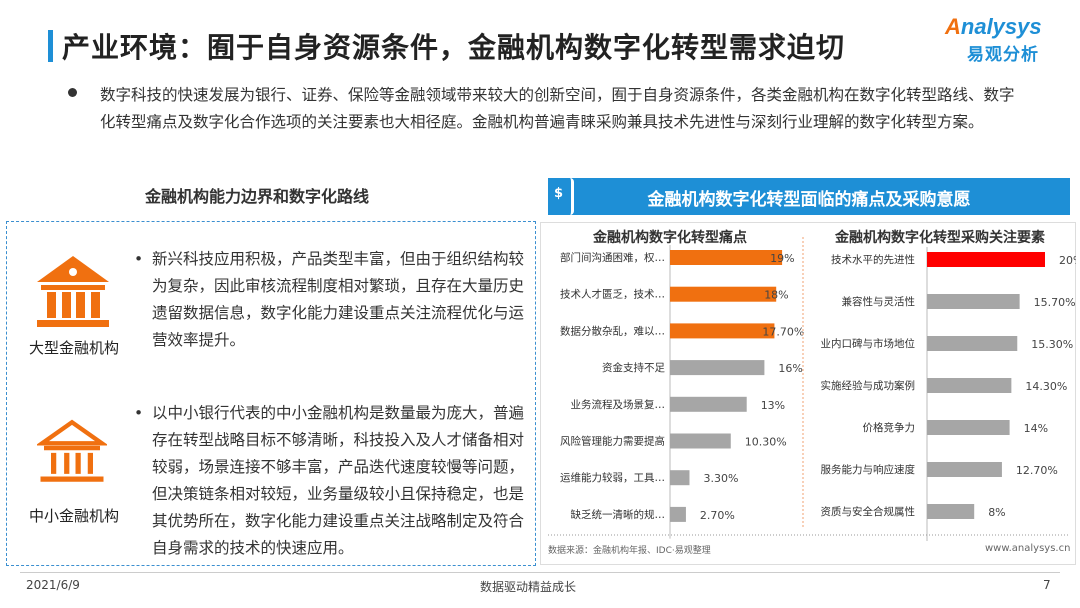 This screenshot has width=1080, height=608. I want to click on data-label: 15.70%, so click(1055, 302).